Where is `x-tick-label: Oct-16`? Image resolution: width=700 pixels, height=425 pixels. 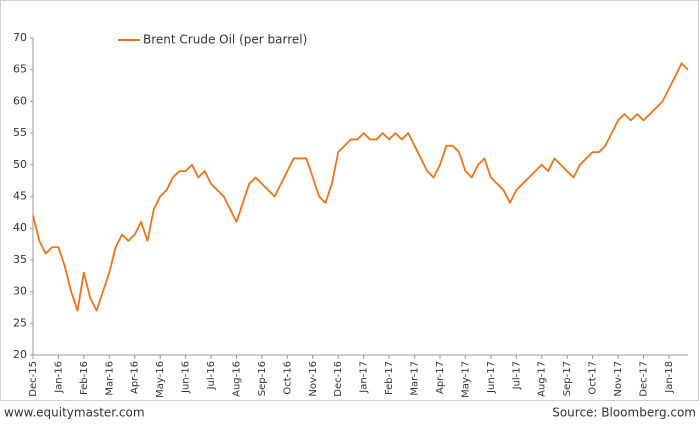 x-tick-label: Oct-16 is located at coordinates (287, 378).